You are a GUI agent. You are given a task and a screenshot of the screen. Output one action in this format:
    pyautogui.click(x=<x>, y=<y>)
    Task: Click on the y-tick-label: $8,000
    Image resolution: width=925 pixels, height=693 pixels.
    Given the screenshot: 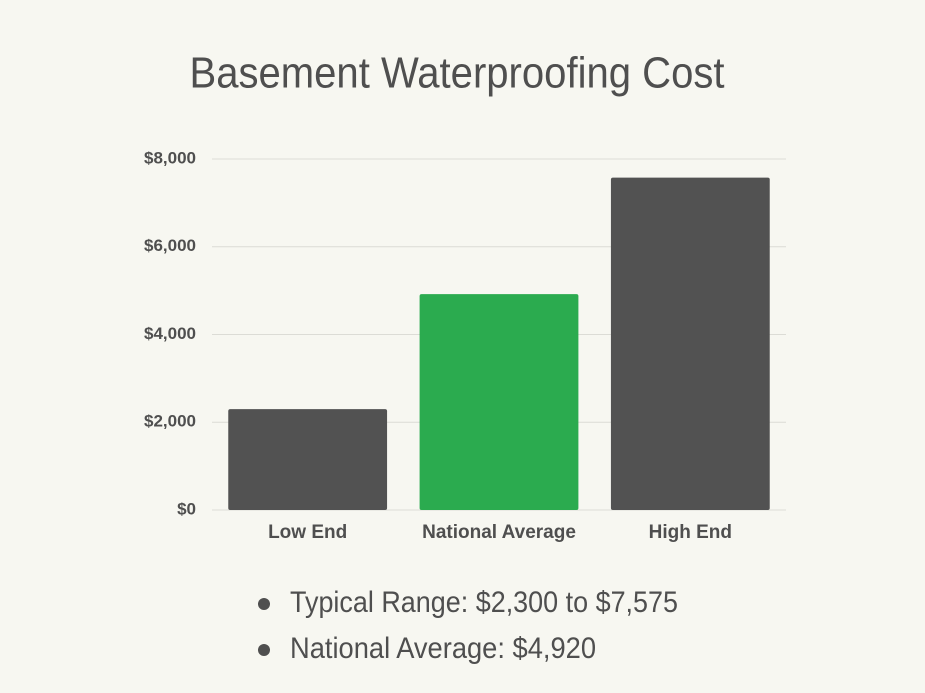 What is the action you would take?
    pyautogui.click(x=170, y=157)
    